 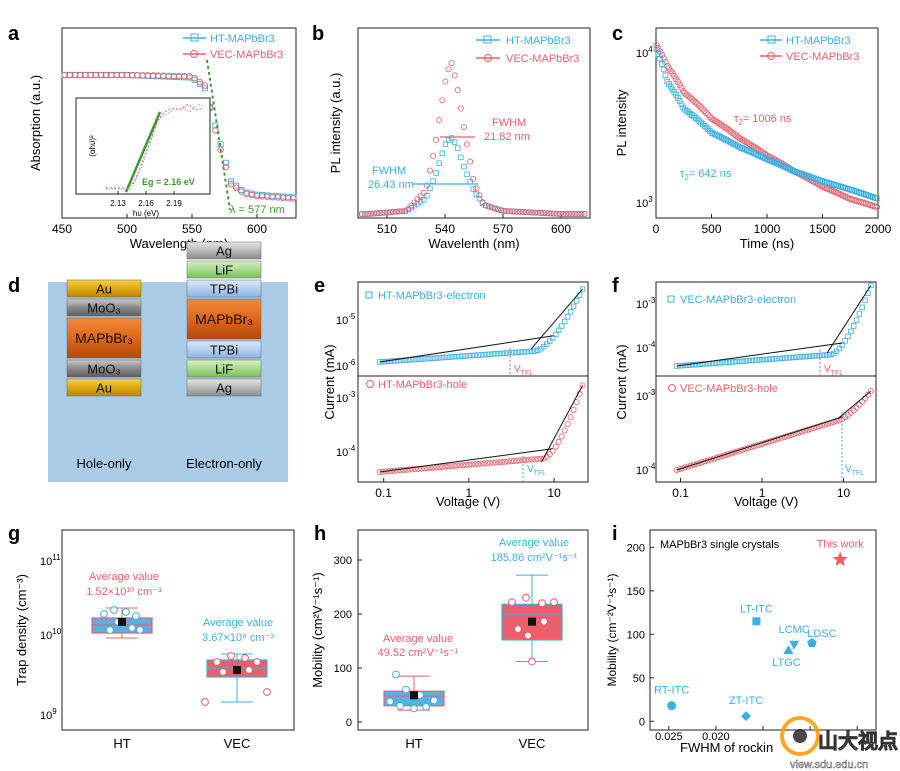 I want to click on y-tick-label: 200, so click(x=636, y=548).